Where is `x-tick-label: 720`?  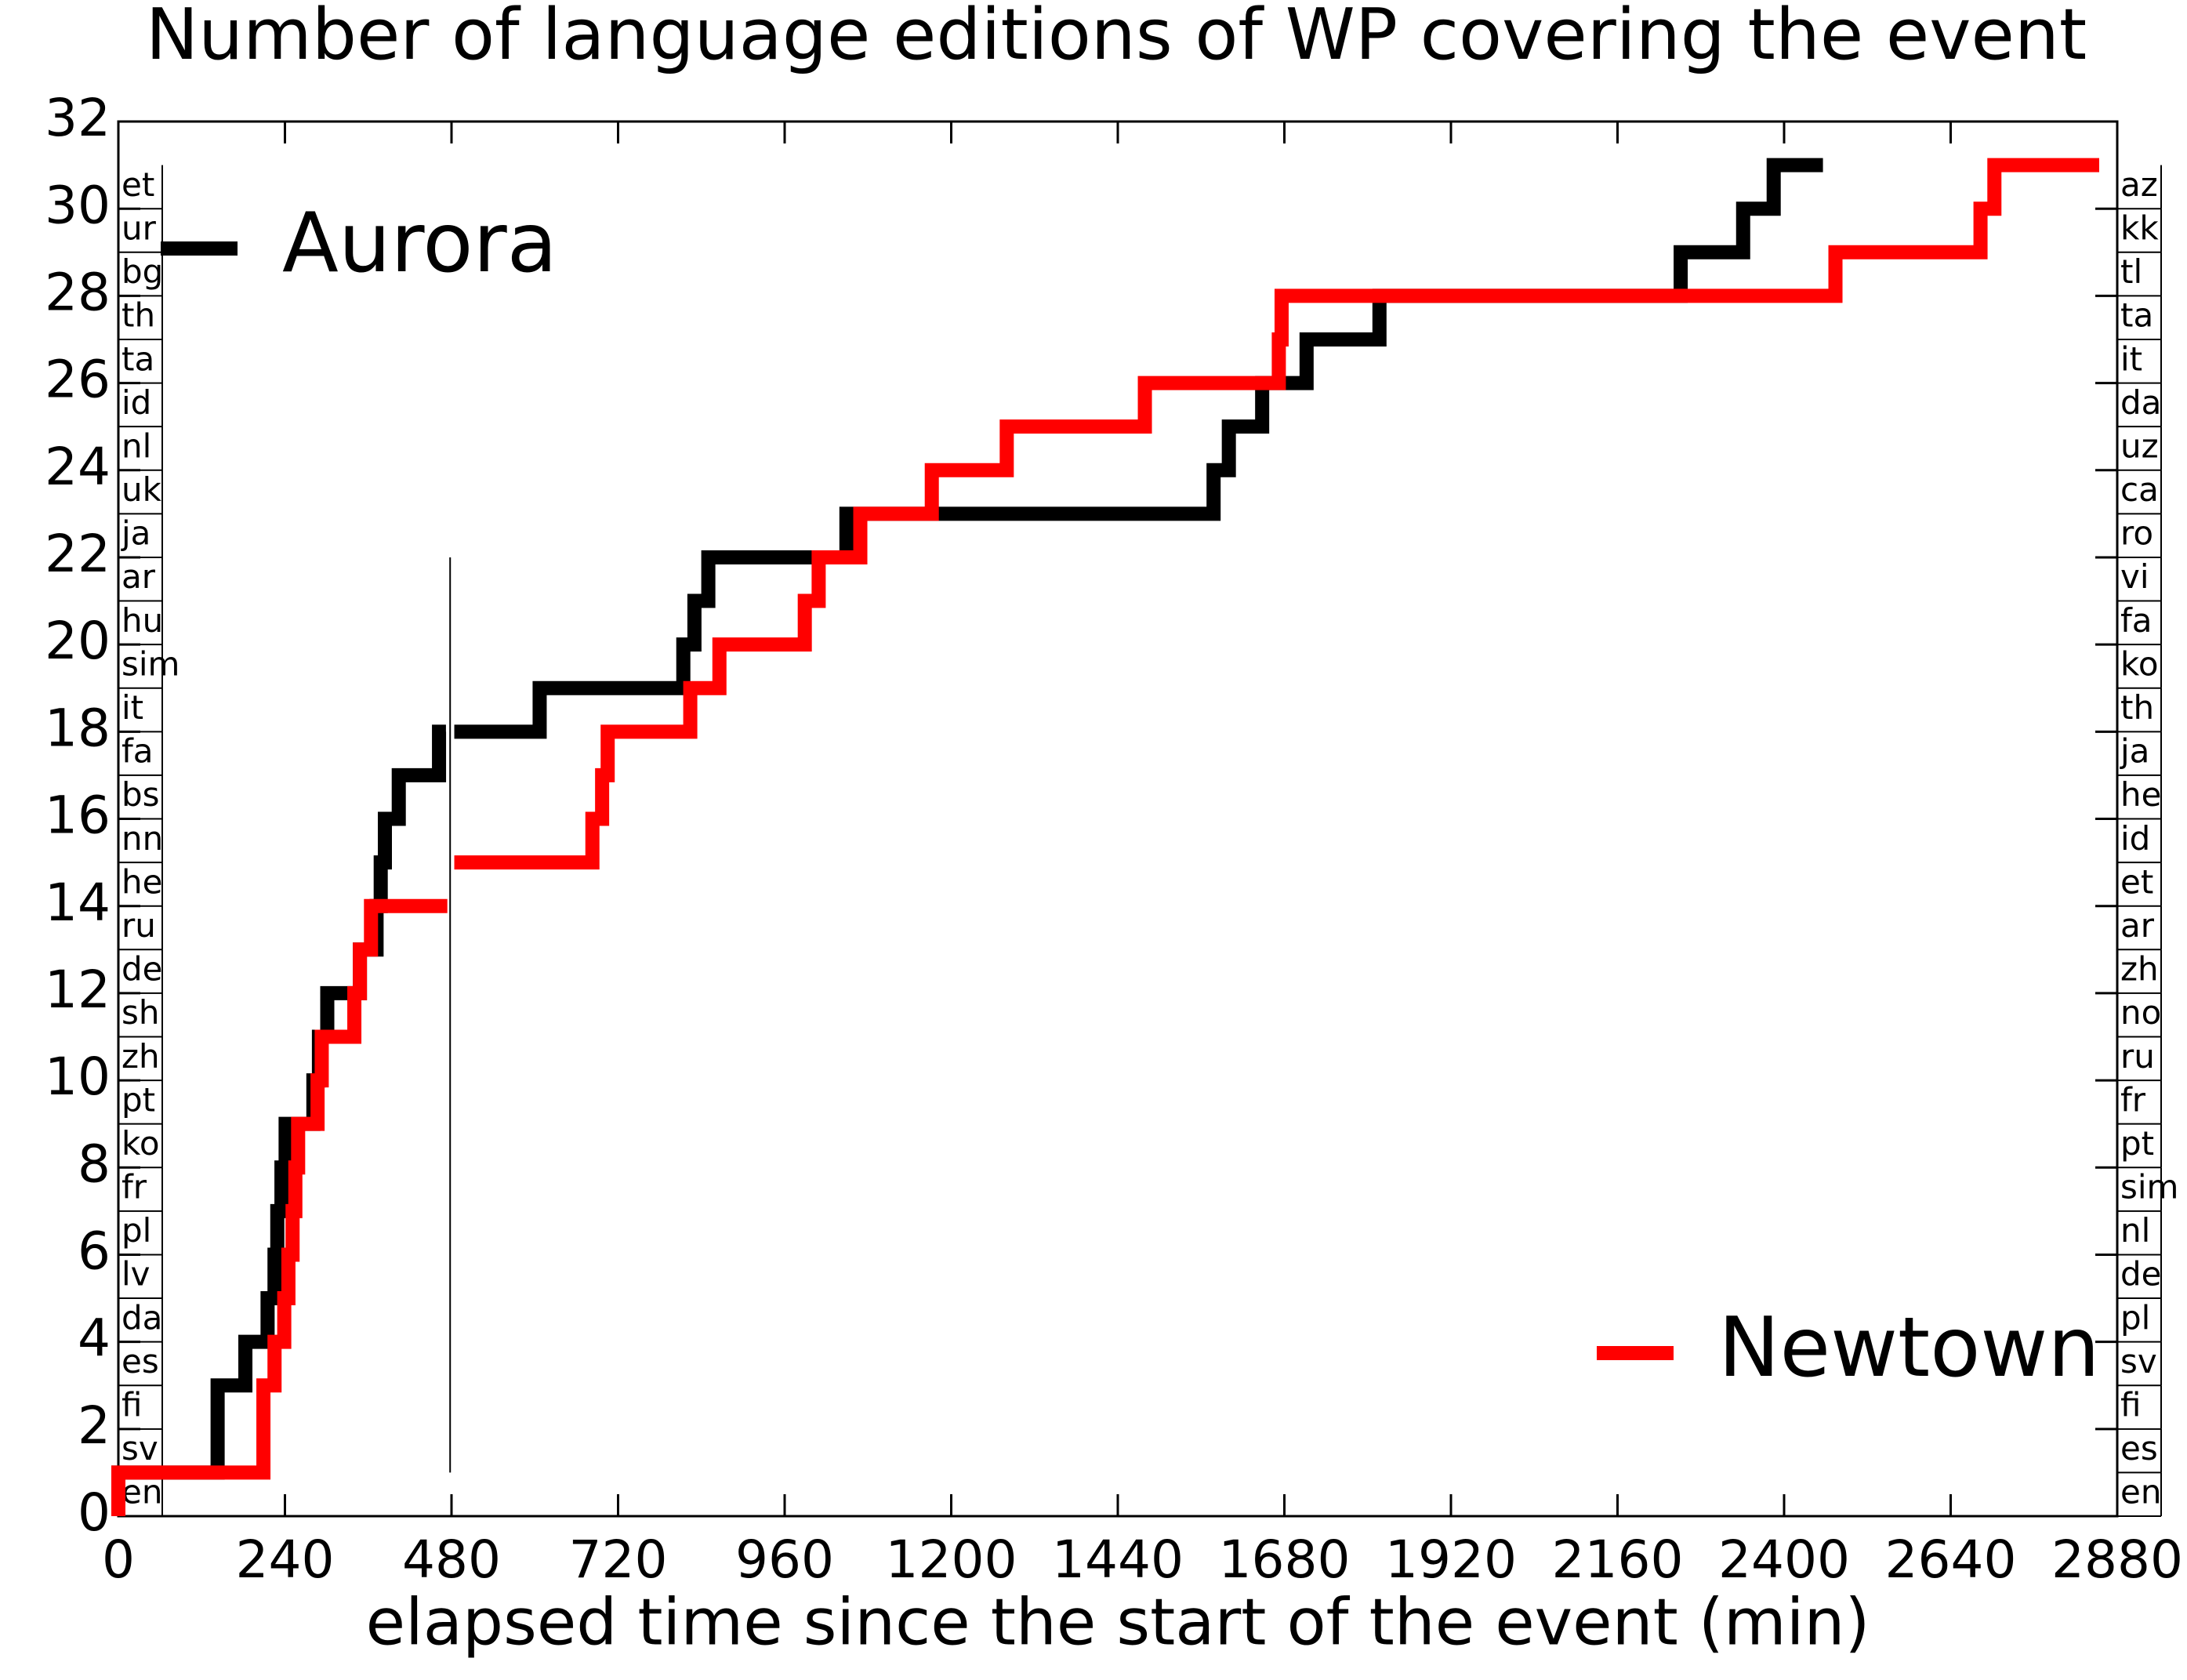 x-tick-label: 720 is located at coordinates (618, 1559).